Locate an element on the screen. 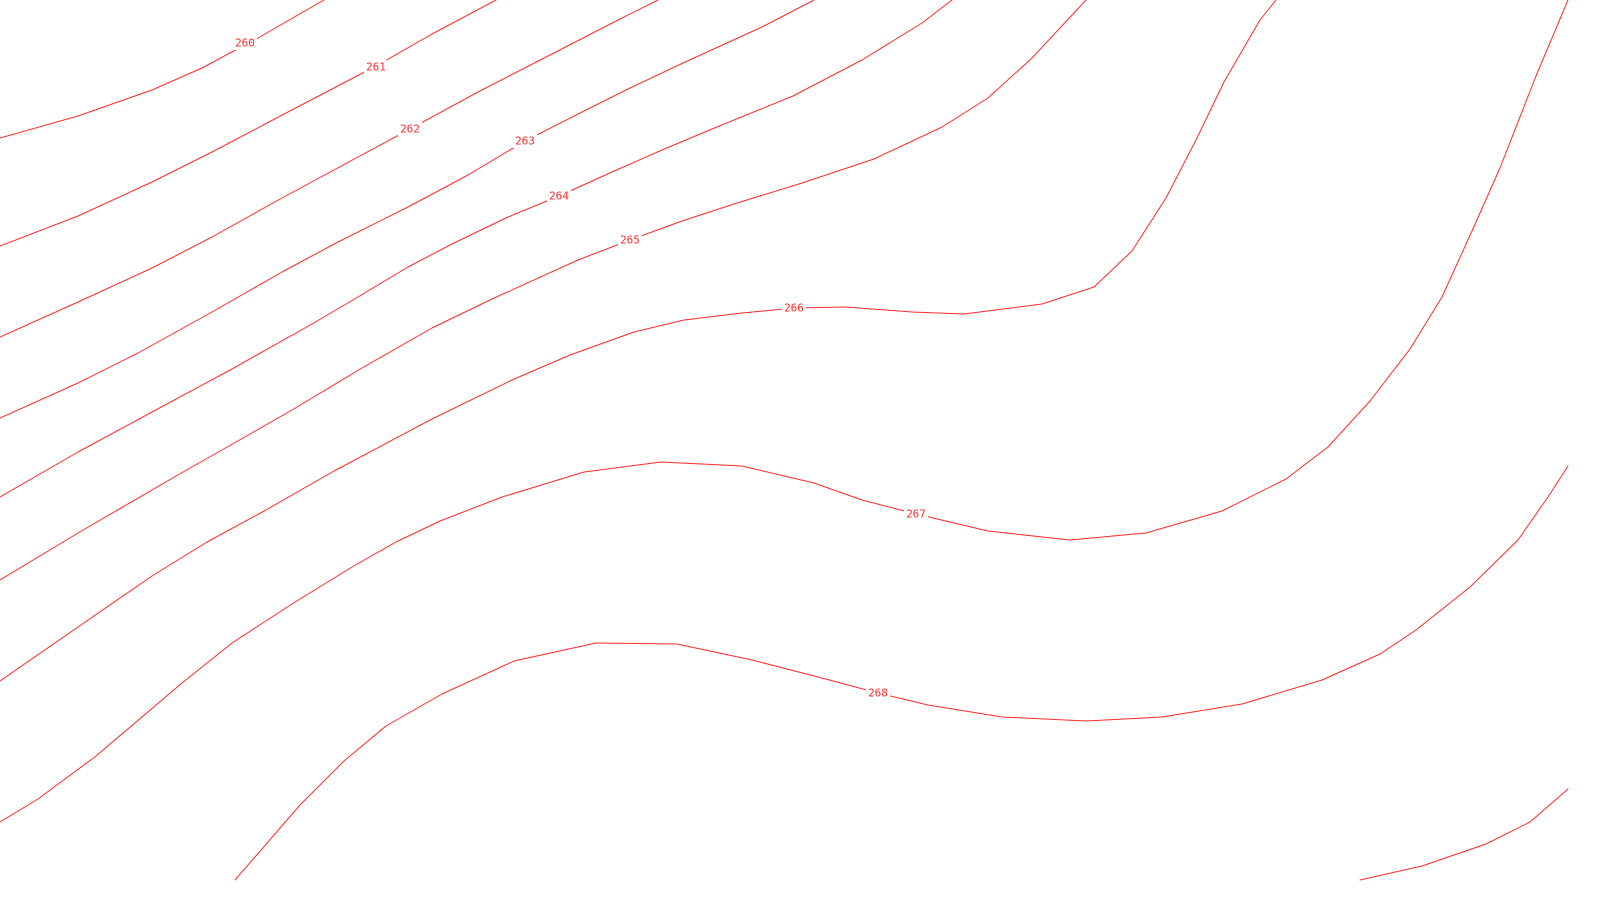 The width and height of the screenshot is (1600, 900). contour-label-265: 265 is located at coordinates (630, 240).